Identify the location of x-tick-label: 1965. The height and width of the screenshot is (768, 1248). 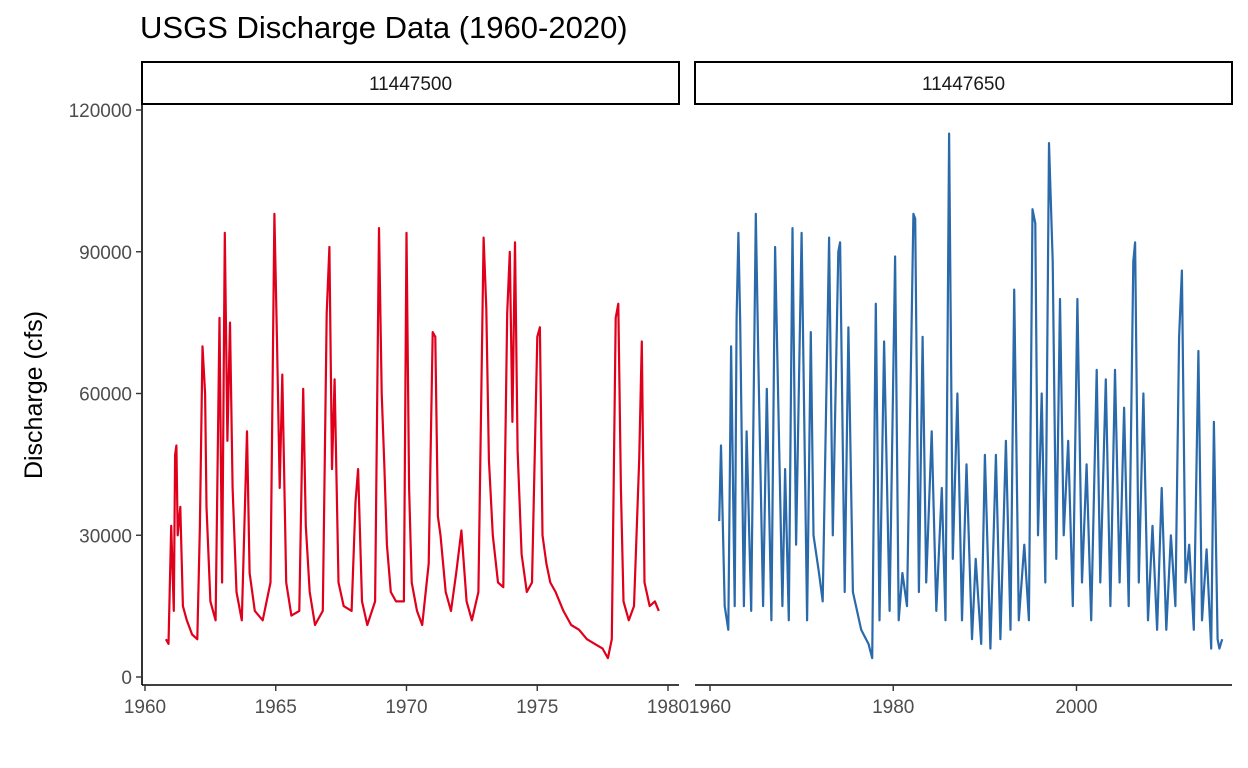
(276, 707).